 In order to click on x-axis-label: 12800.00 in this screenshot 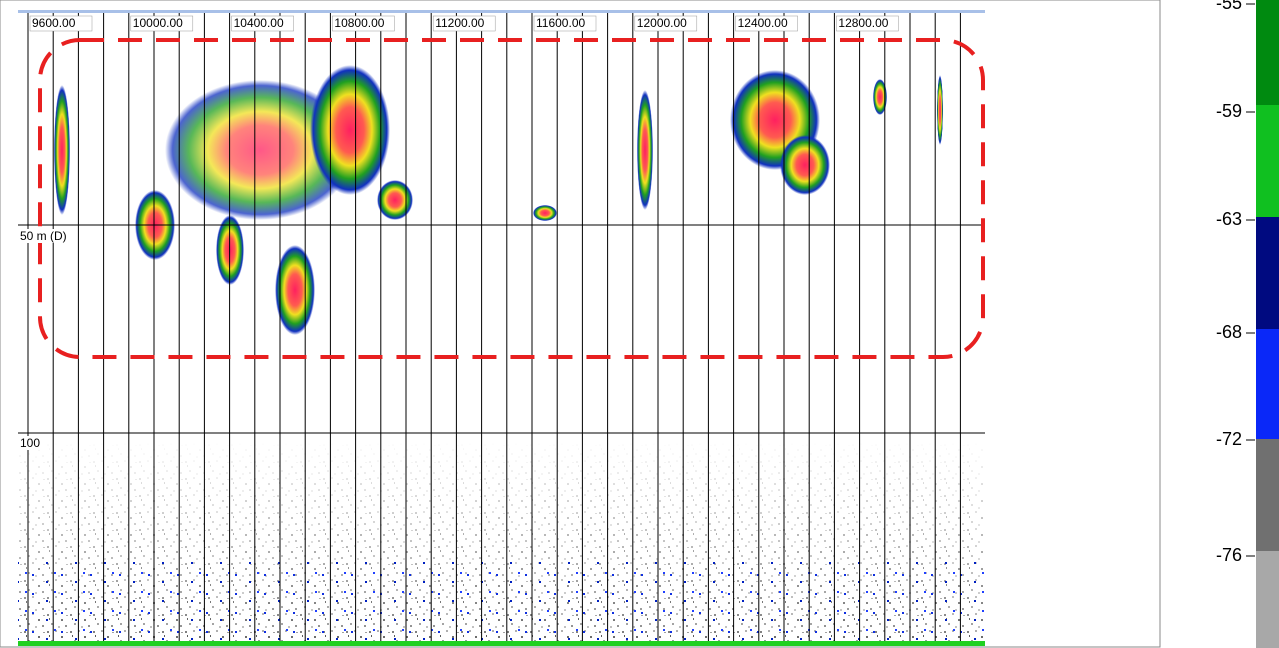, I will do `click(863, 23)`.